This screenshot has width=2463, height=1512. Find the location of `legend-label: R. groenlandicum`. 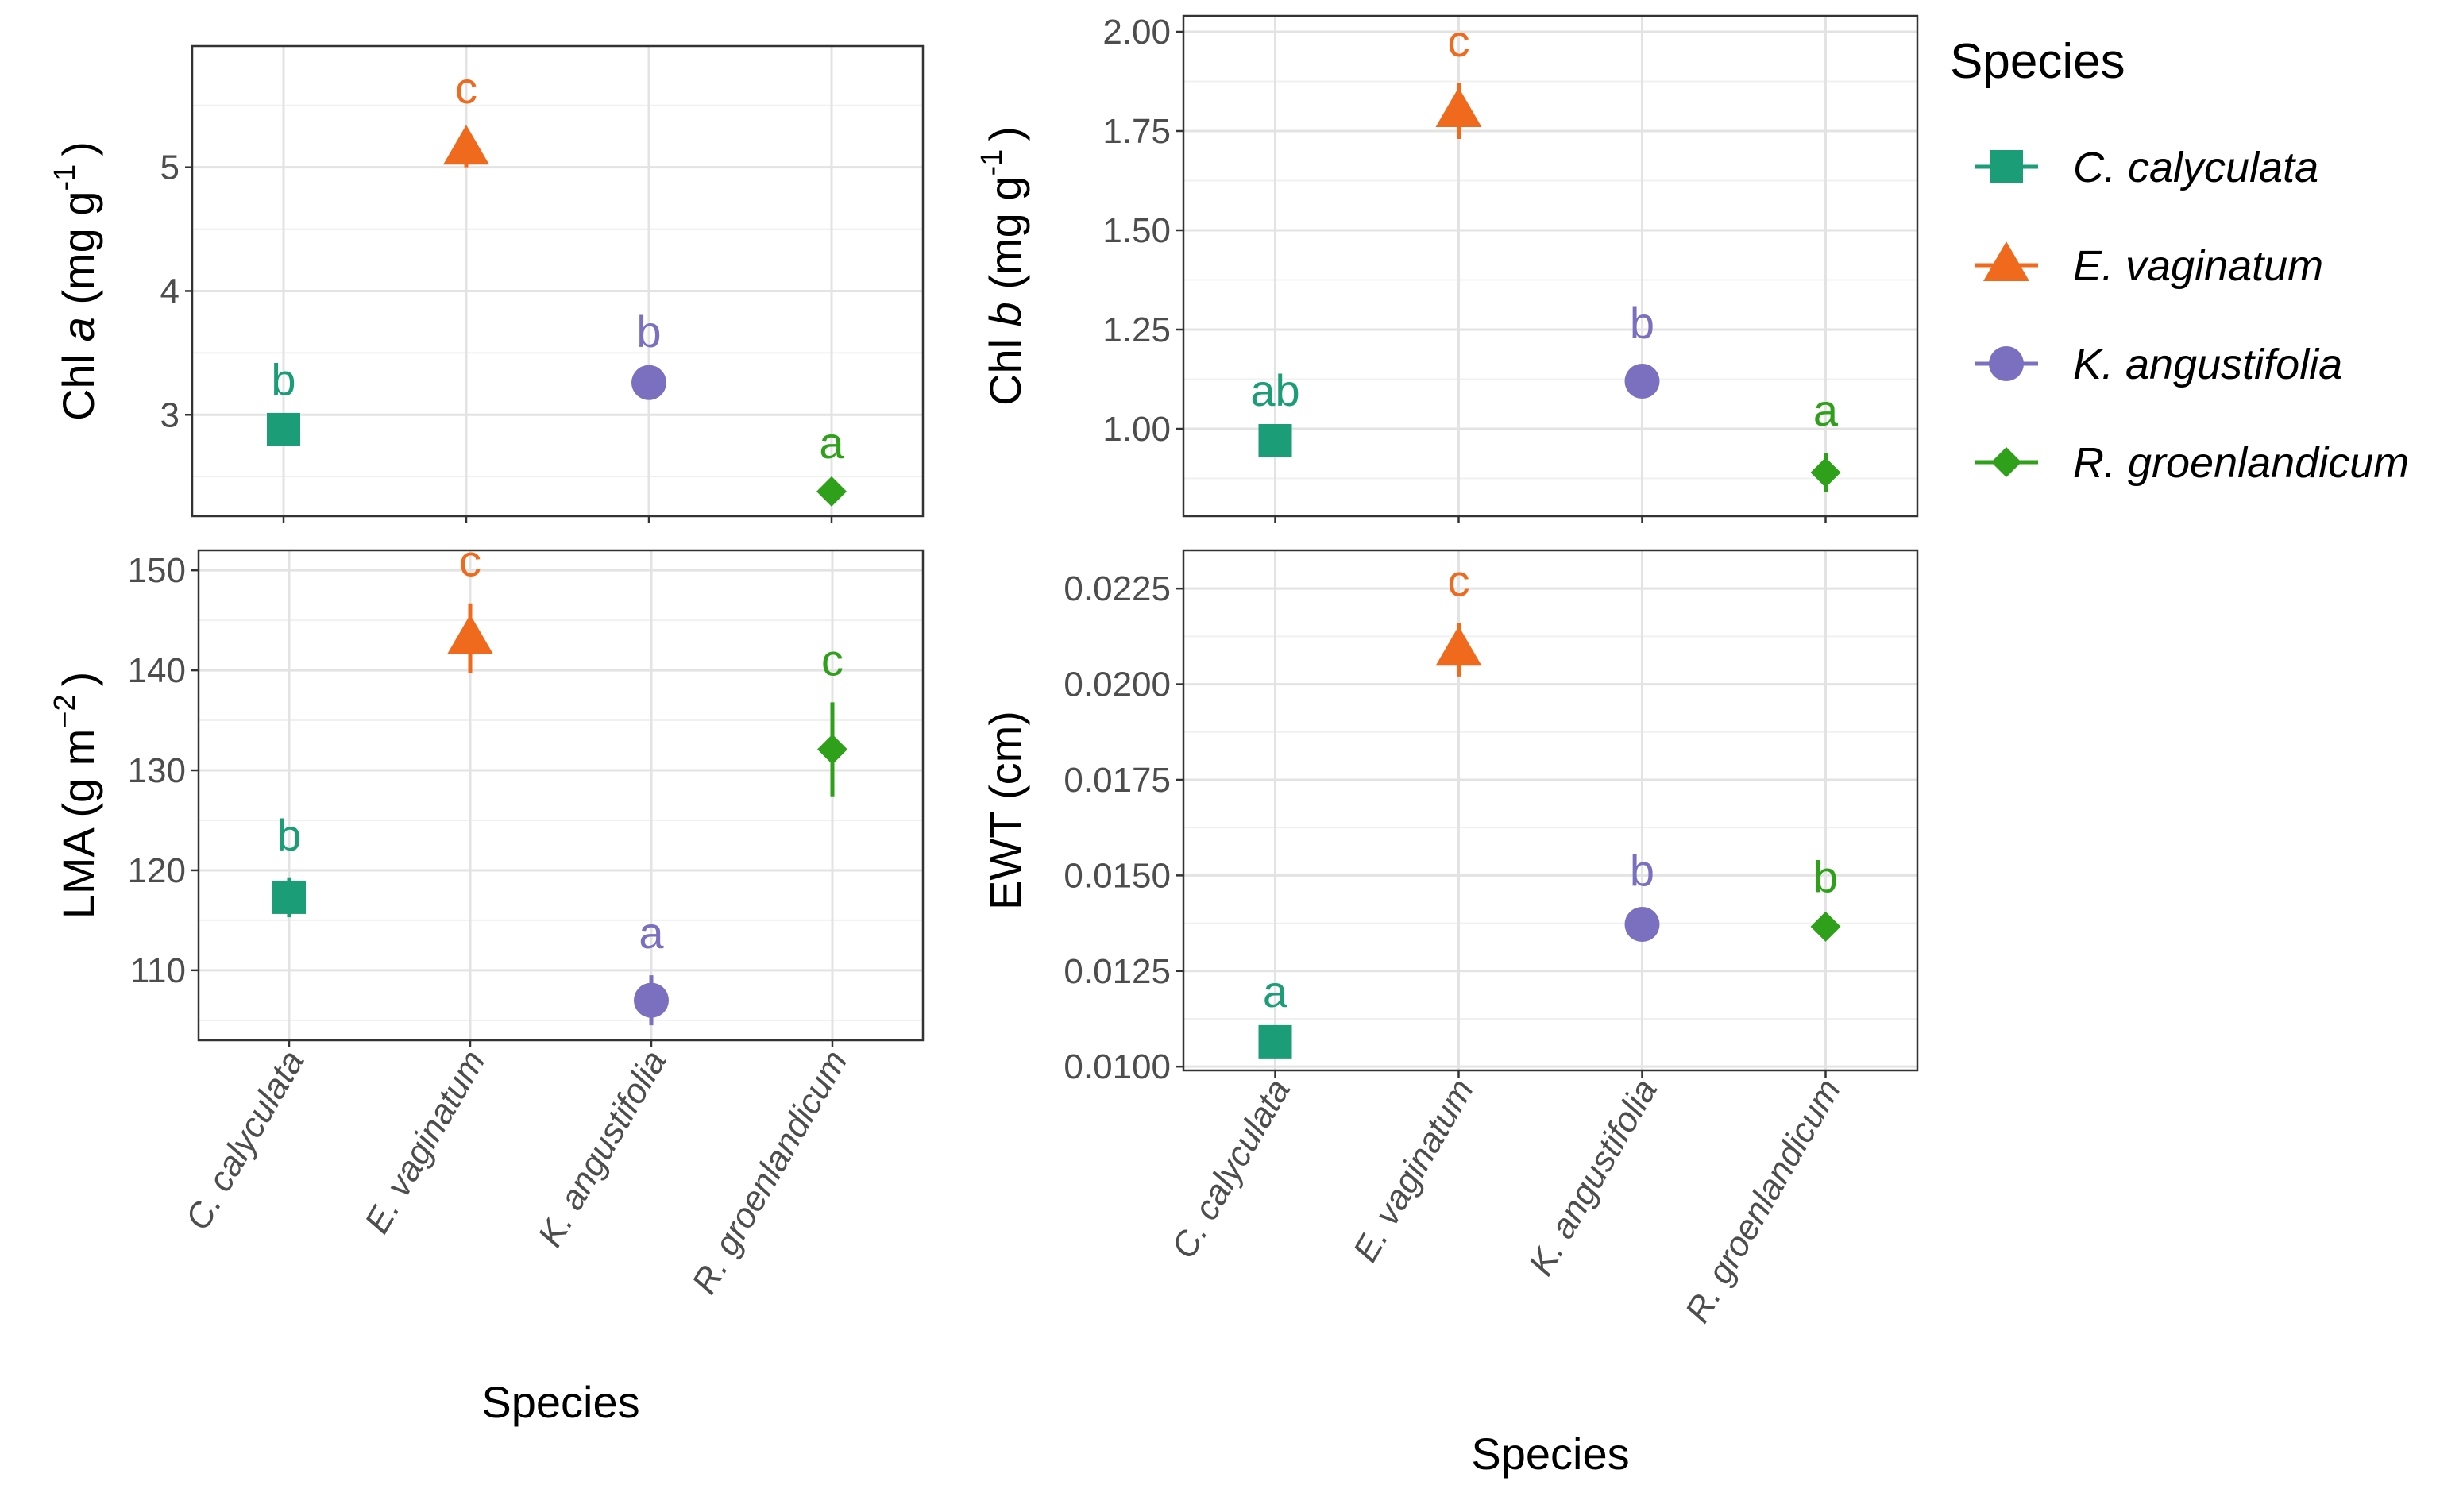

legend-label: R. groenlandicum is located at coordinates (2241, 463).